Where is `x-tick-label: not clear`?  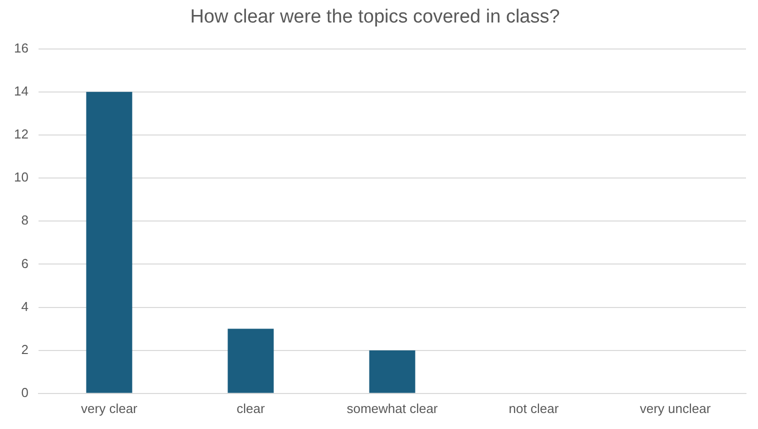 x-tick-label: not clear is located at coordinates (534, 408).